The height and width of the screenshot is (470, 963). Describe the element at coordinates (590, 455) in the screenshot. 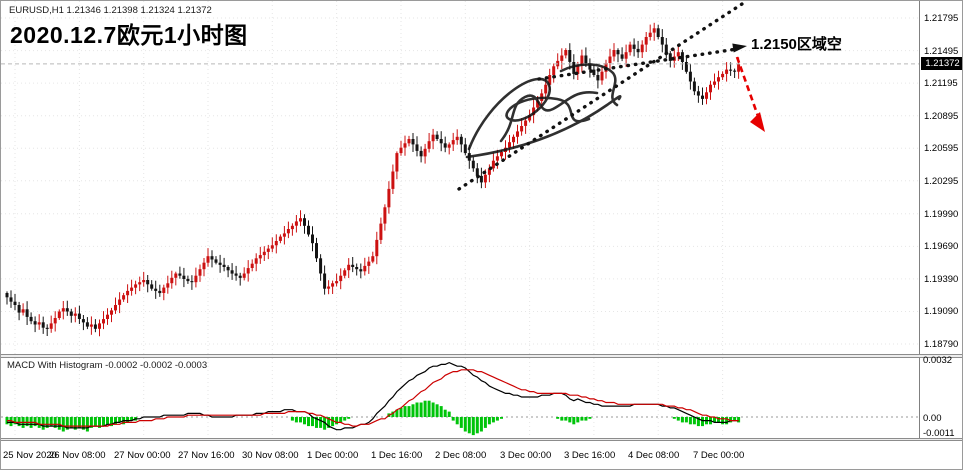

I see `time-axis-label: 3 Dec 16:00` at that location.